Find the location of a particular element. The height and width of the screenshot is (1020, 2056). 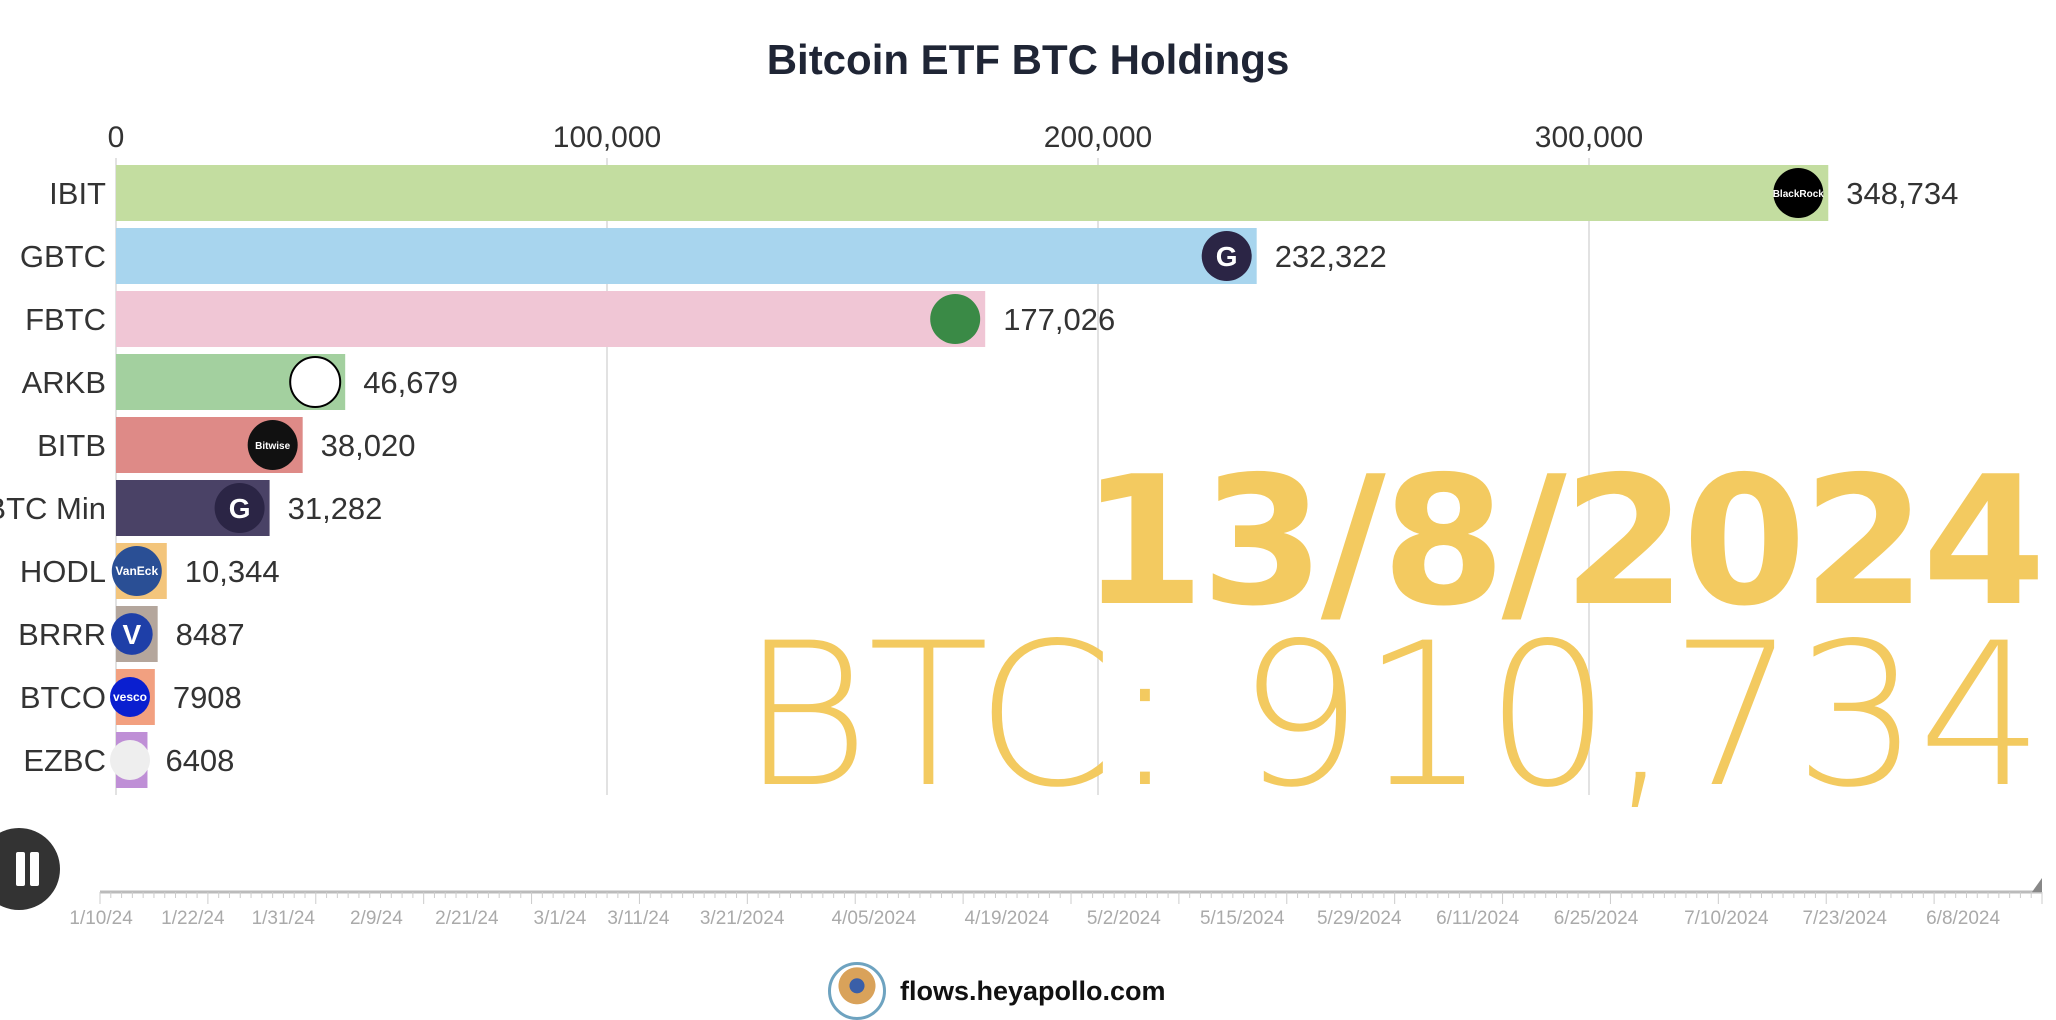

logo-v-icon is located at coordinates (132, 634).